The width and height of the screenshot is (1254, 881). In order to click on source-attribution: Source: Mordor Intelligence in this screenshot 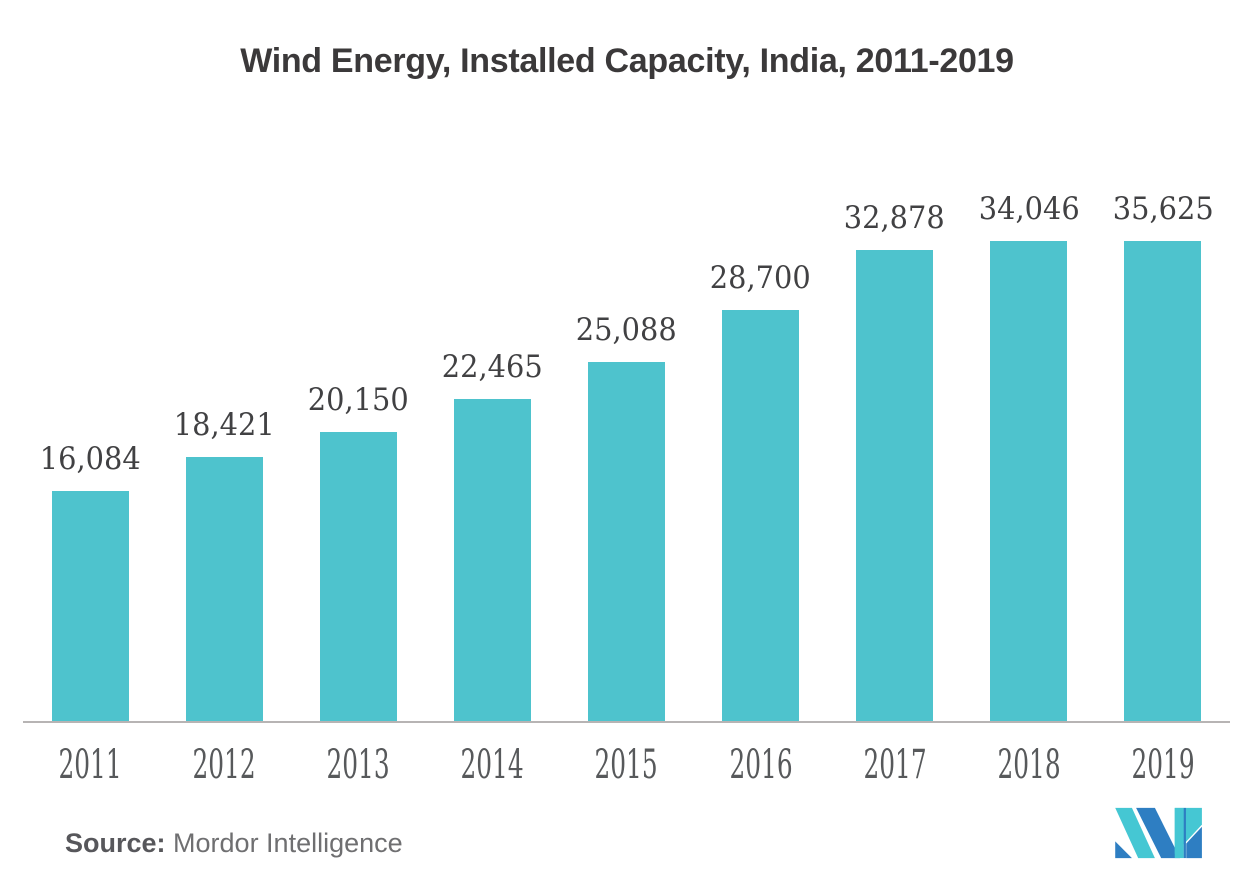, I will do `click(234, 843)`.